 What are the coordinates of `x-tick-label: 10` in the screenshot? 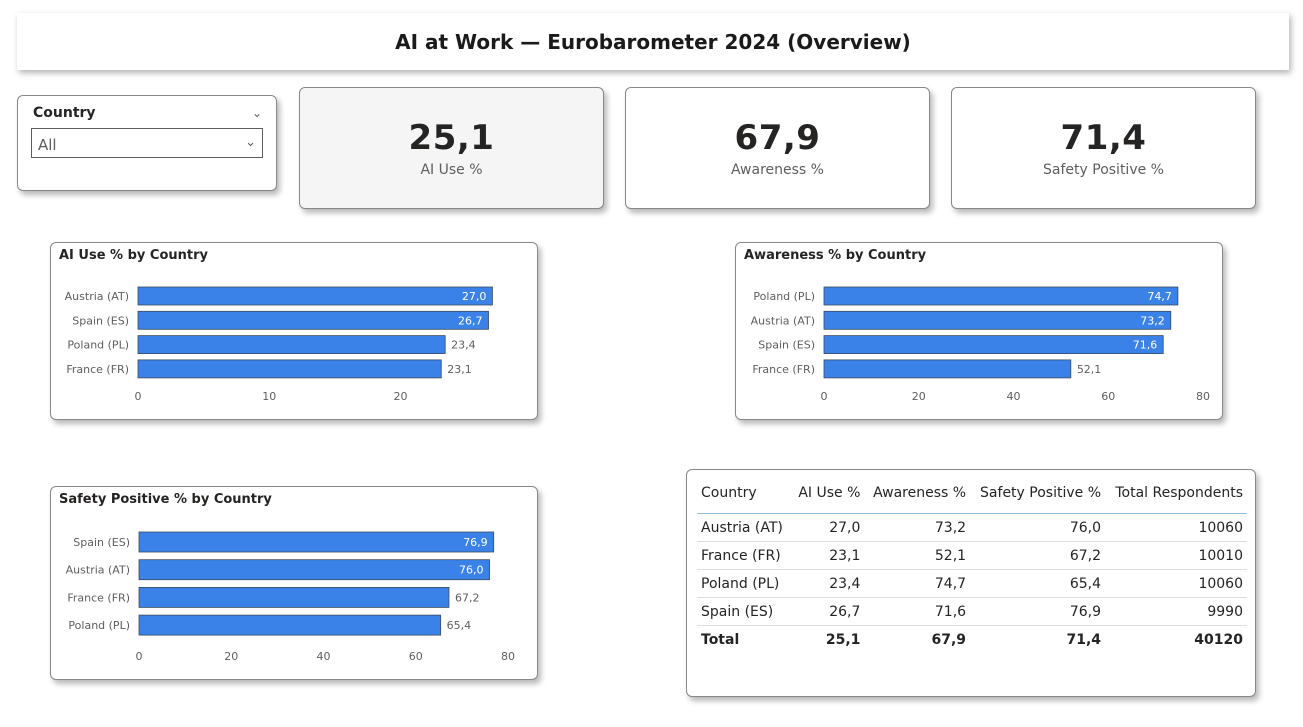 It's located at (269, 396).